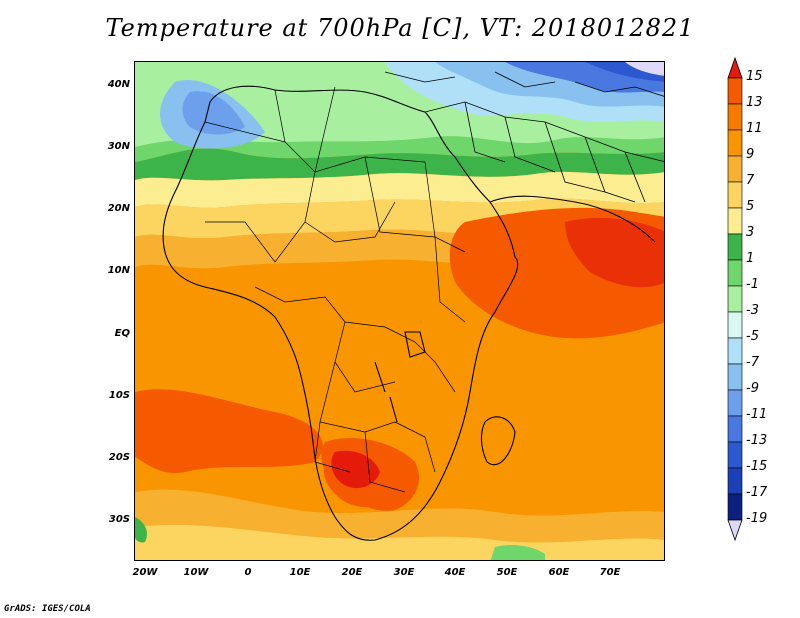 The height and width of the screenshot is (618, 800). I want to click on colorbar-label: -11, so click(757, 414).